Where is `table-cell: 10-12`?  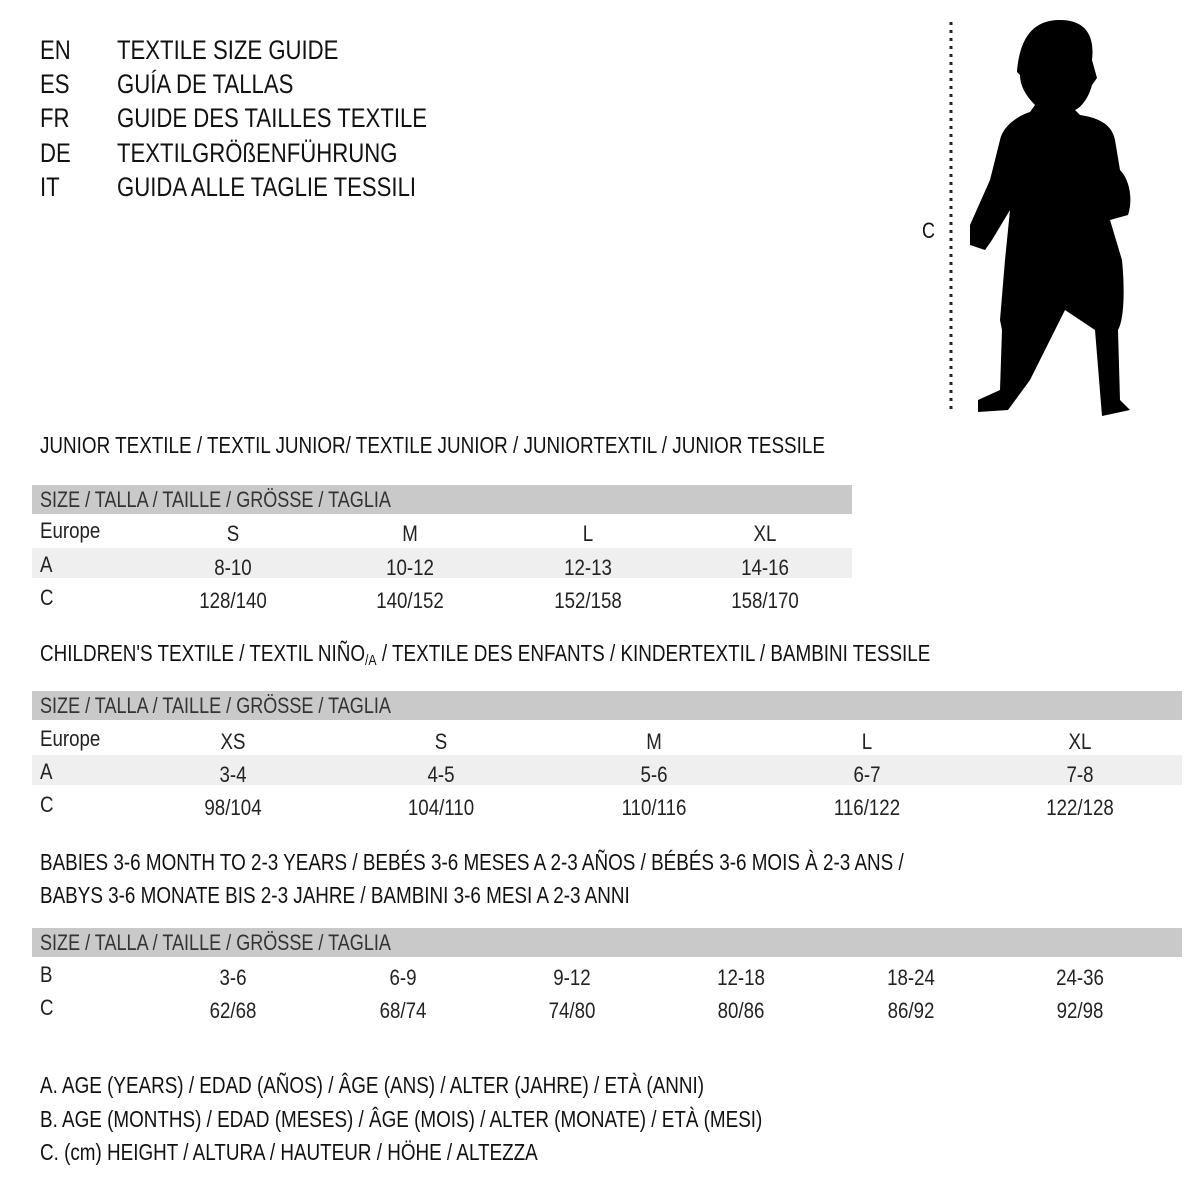
table-cell: 10-12 is located at coordinates (410, 567).